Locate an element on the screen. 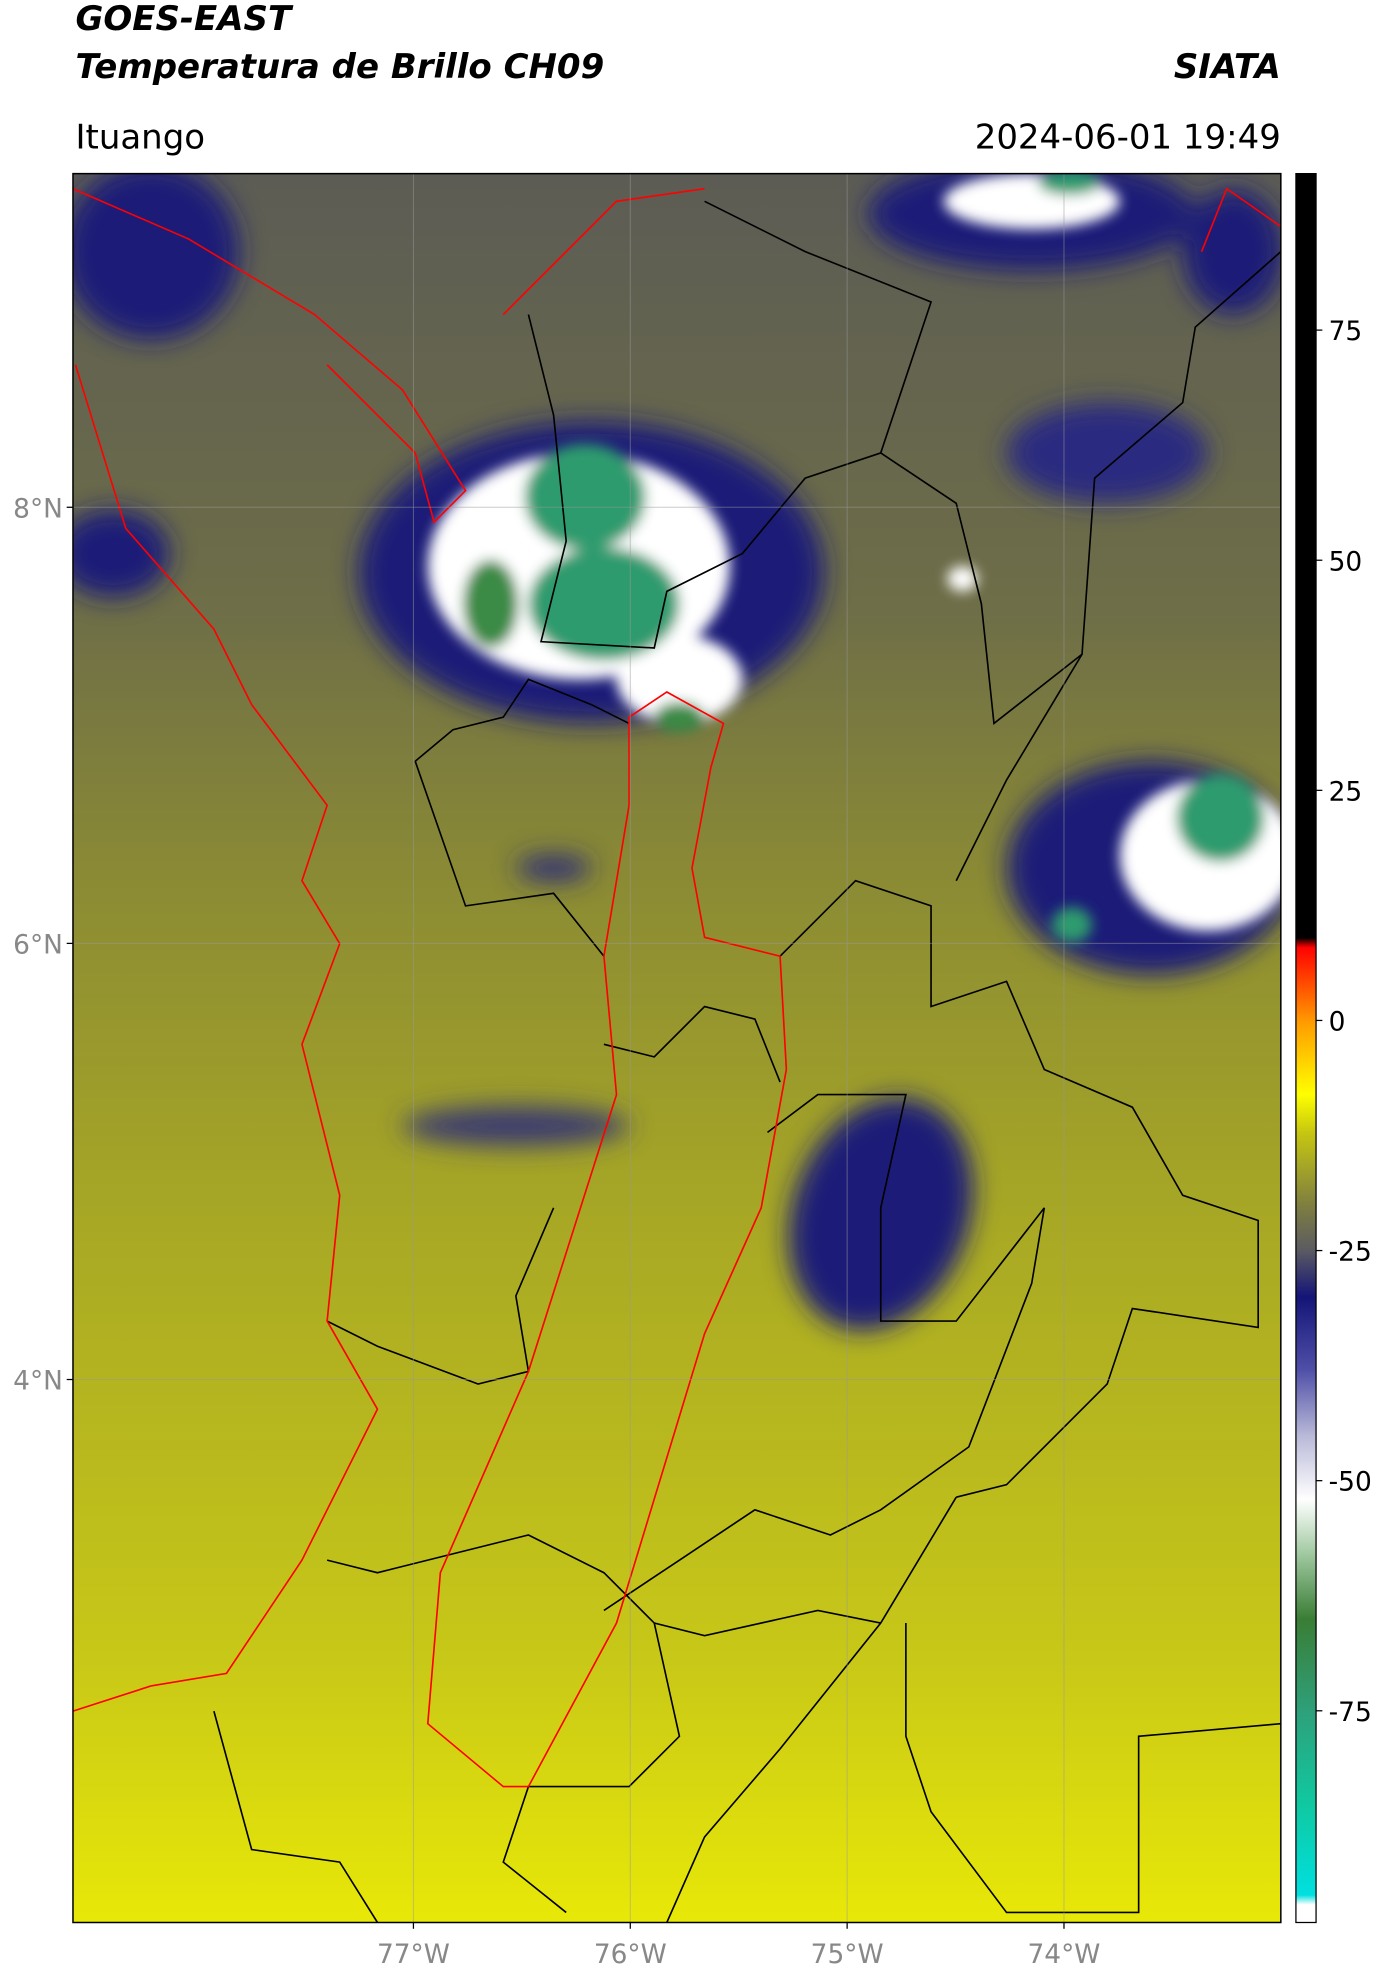 This screenshot has height=1981, width=1384. x-tick-label: 75°W is located at coordinates (847, 1954).